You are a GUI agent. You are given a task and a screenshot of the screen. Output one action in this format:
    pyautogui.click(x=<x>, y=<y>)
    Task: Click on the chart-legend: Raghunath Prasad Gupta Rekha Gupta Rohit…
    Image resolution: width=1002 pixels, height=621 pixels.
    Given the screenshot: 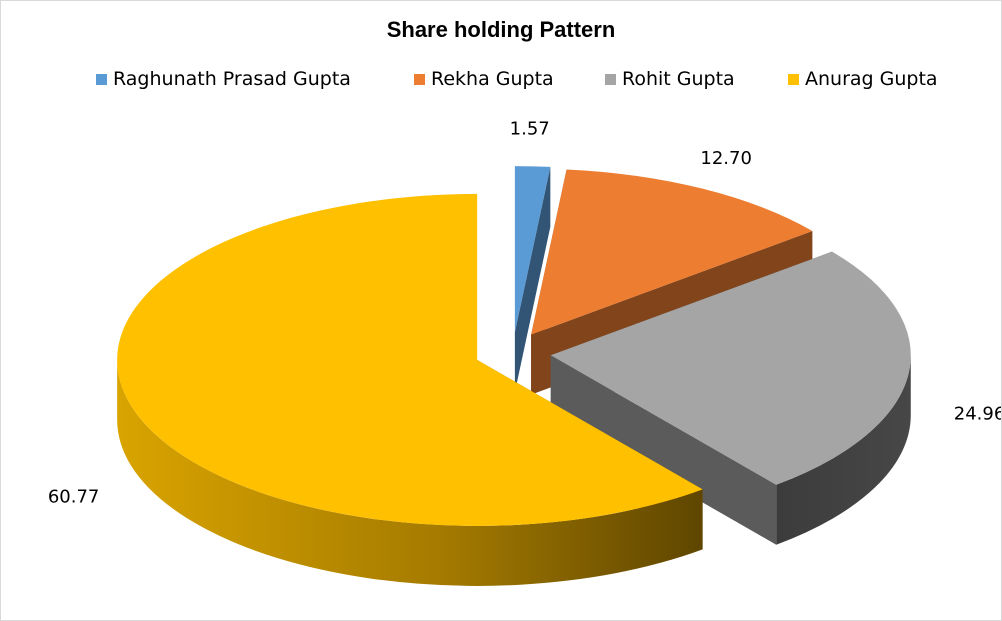 What is the action you would take?
    pyautogui.click(x=501, y=81)
    